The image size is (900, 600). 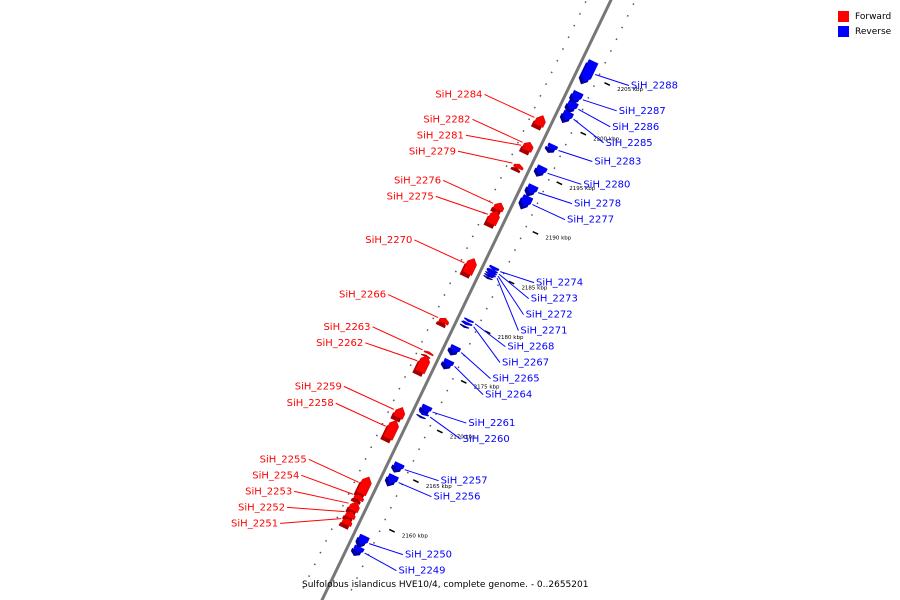 What do you see at coordinates (635, 127) in the screenshot?
I see `reverse-gene-label: SiH_2286` at bounding box center [635, 127].